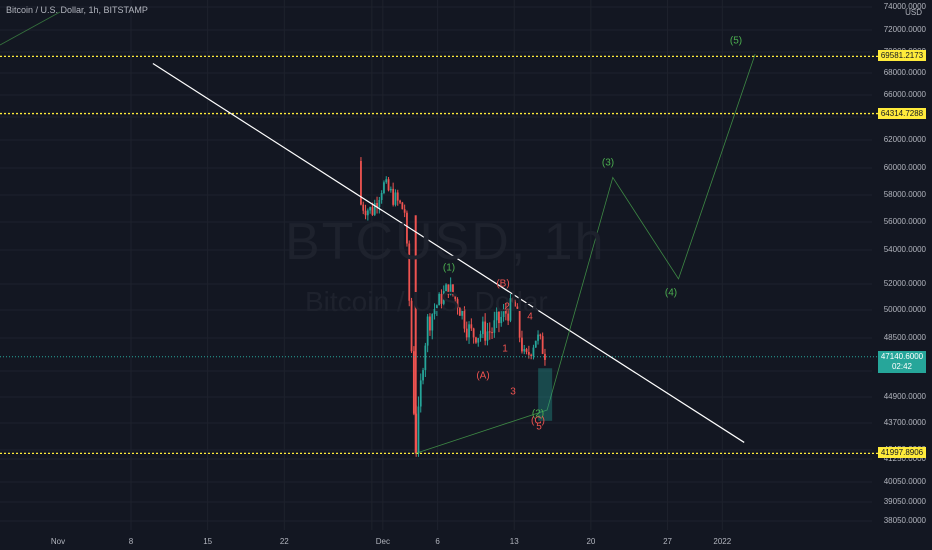  What do you see at coordinates (902, 113) in the screenshot?
I see `level-label-middle: 64314.7288` at bounding box center [902, 113].